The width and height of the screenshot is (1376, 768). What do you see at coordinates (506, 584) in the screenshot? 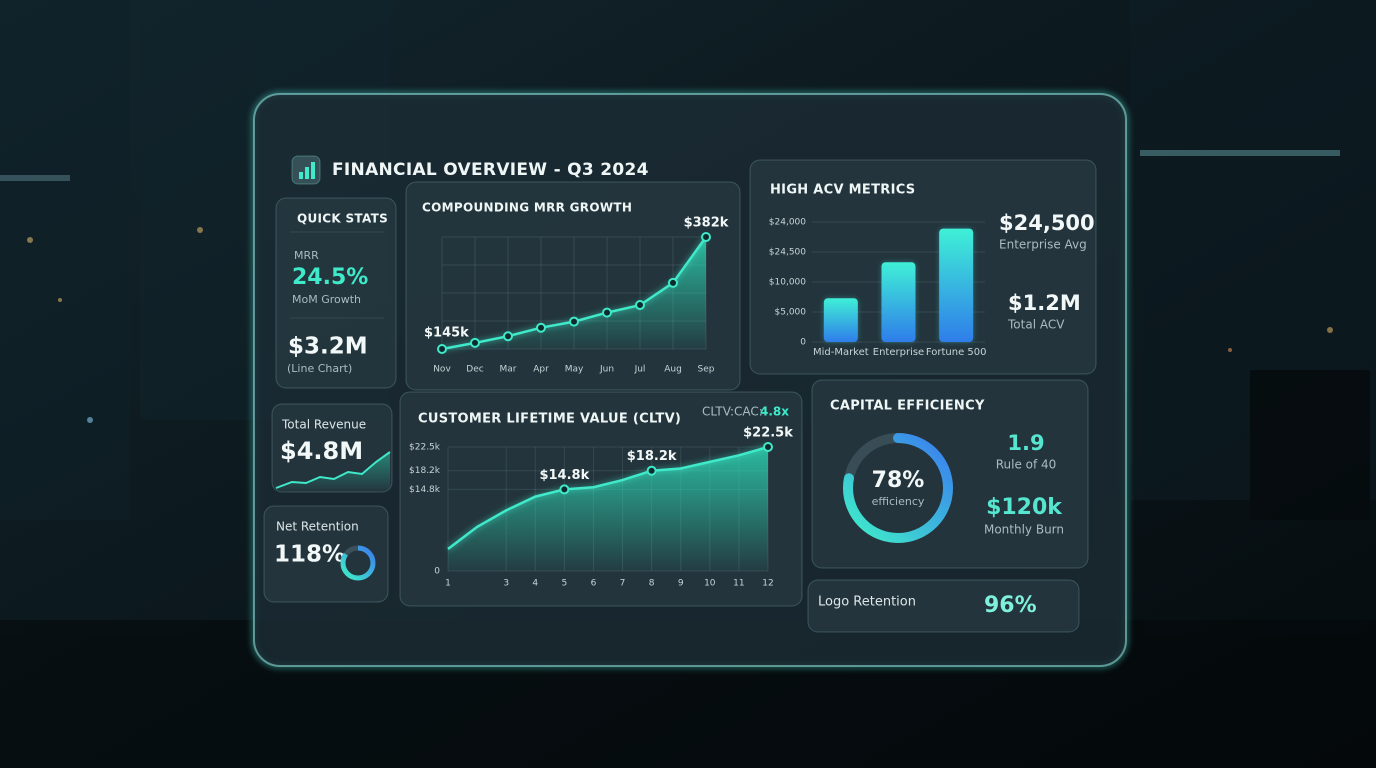
I see `x-tick-label: 3` at bounding box center [506, 584].